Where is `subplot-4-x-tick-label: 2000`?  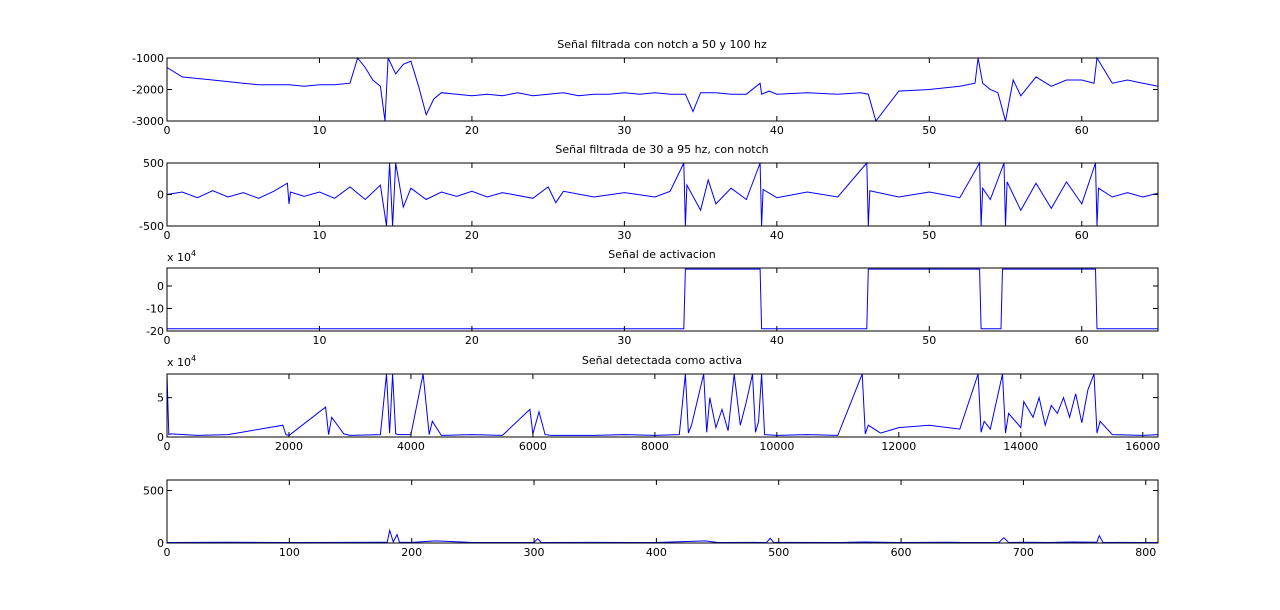 subplot-4-x-tick-label: 2000 is located at coordinates (289, 446).